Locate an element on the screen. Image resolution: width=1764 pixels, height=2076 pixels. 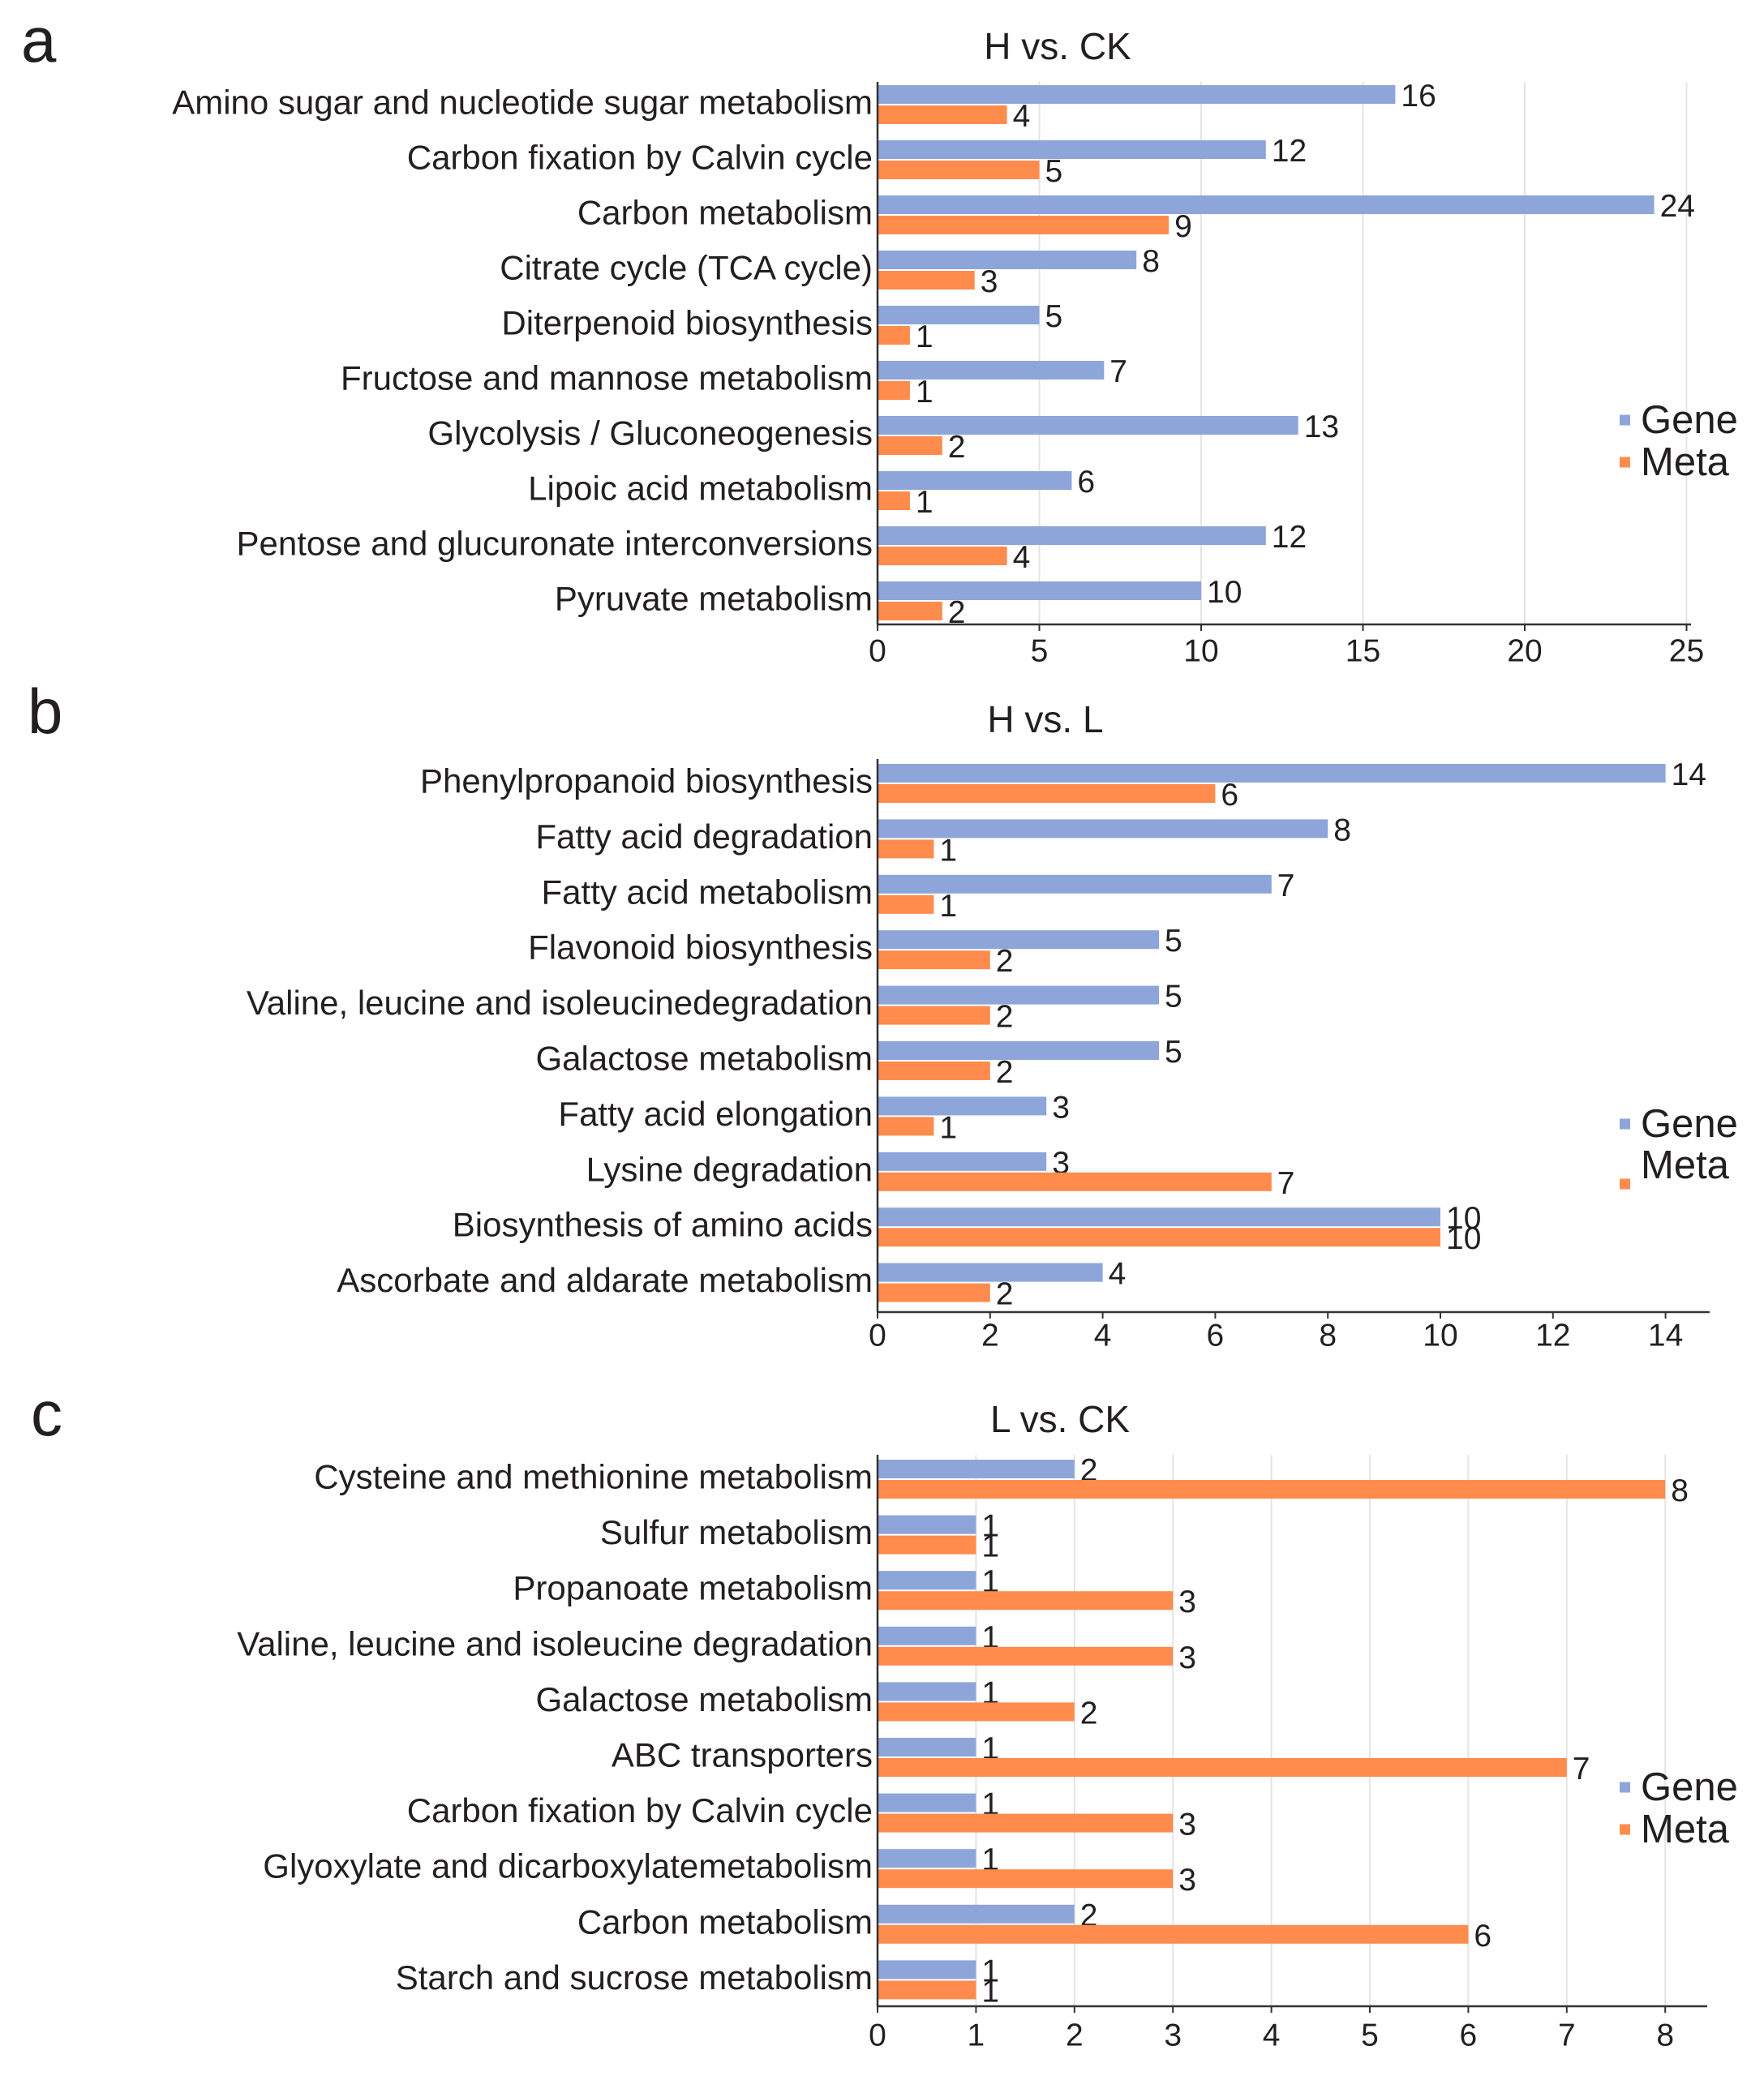
legend-marker-gene-a is located at coordinates (1625, 420).